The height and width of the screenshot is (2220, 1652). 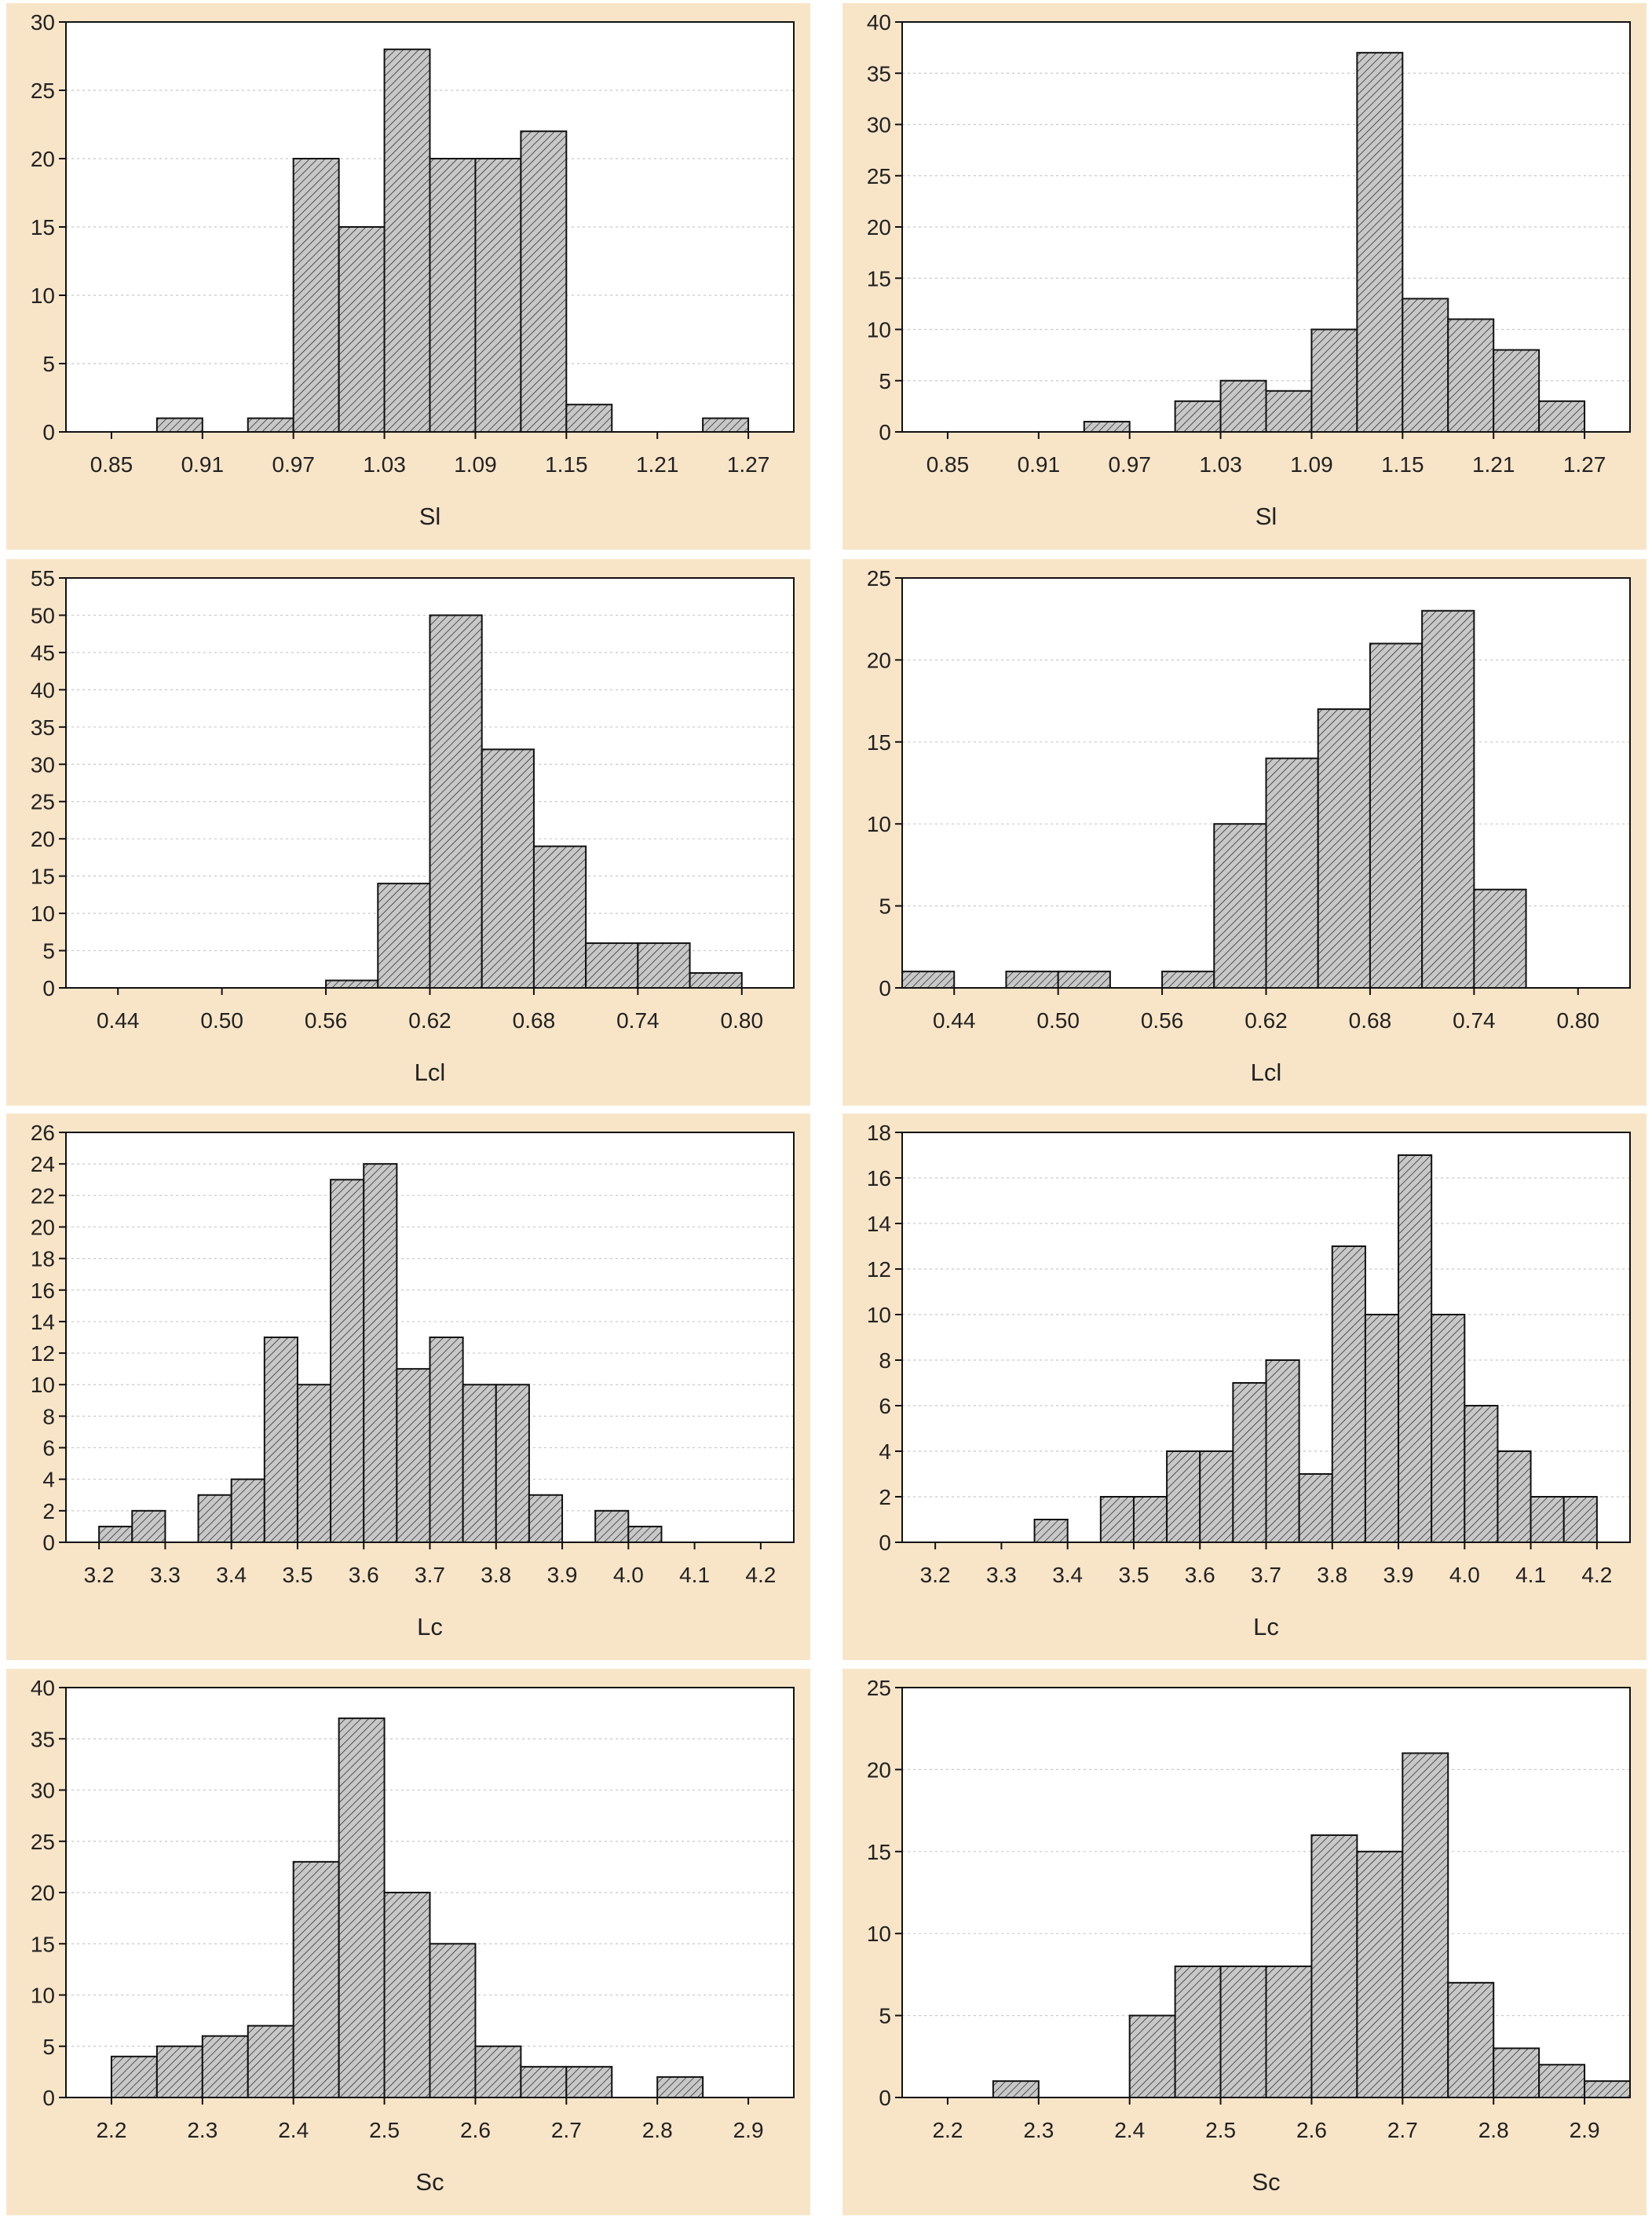 I want to click on x-axis-title: Sc, so click(x=429, y=2182).